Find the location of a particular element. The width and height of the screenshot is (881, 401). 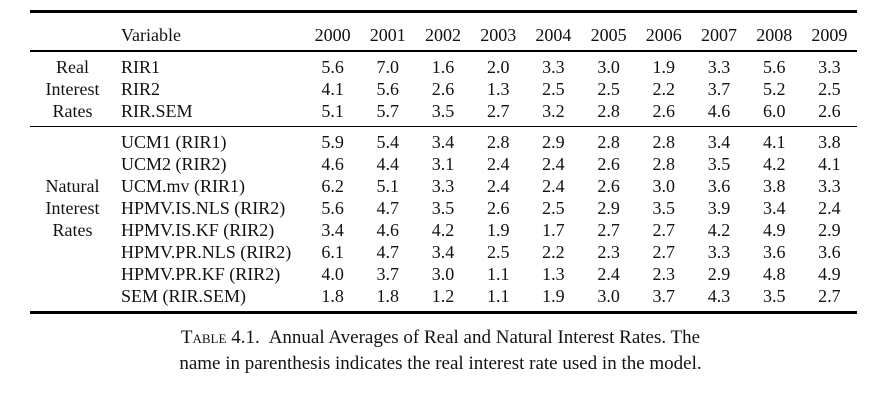

variable-cell: HPMV.IS.NLS (RIR2) is located at coordinates (203, 208).